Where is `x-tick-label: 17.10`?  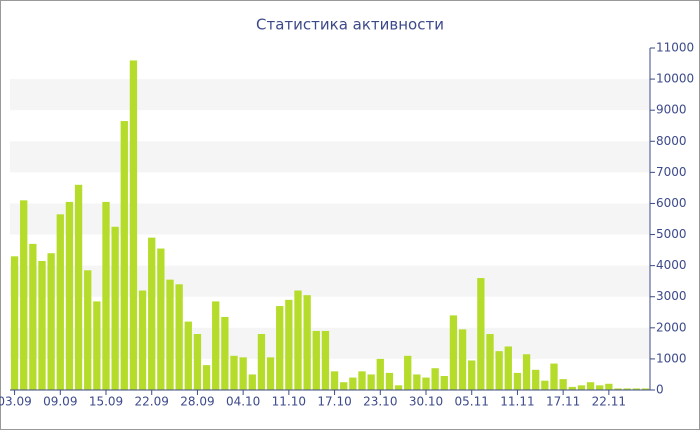
x-tick-label: 17.10 is located at coordinates (334, 402).